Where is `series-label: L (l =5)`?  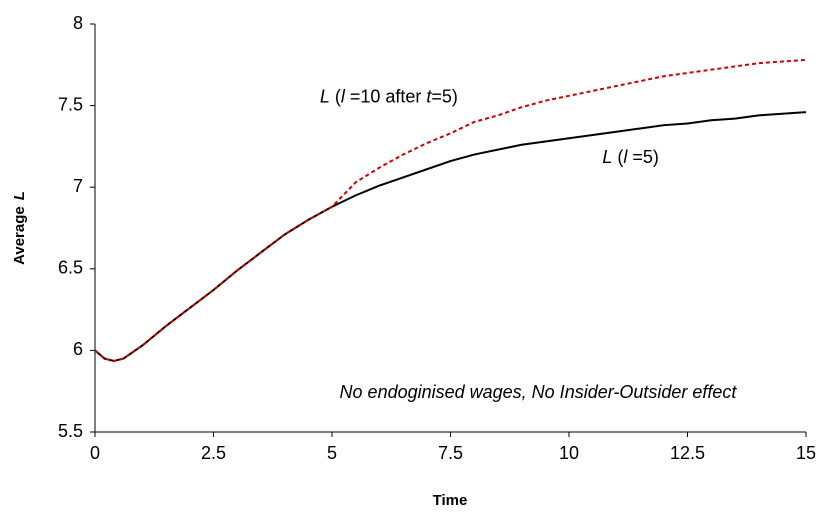
series-label: L (l =5) is located at coordinates (630, 157).